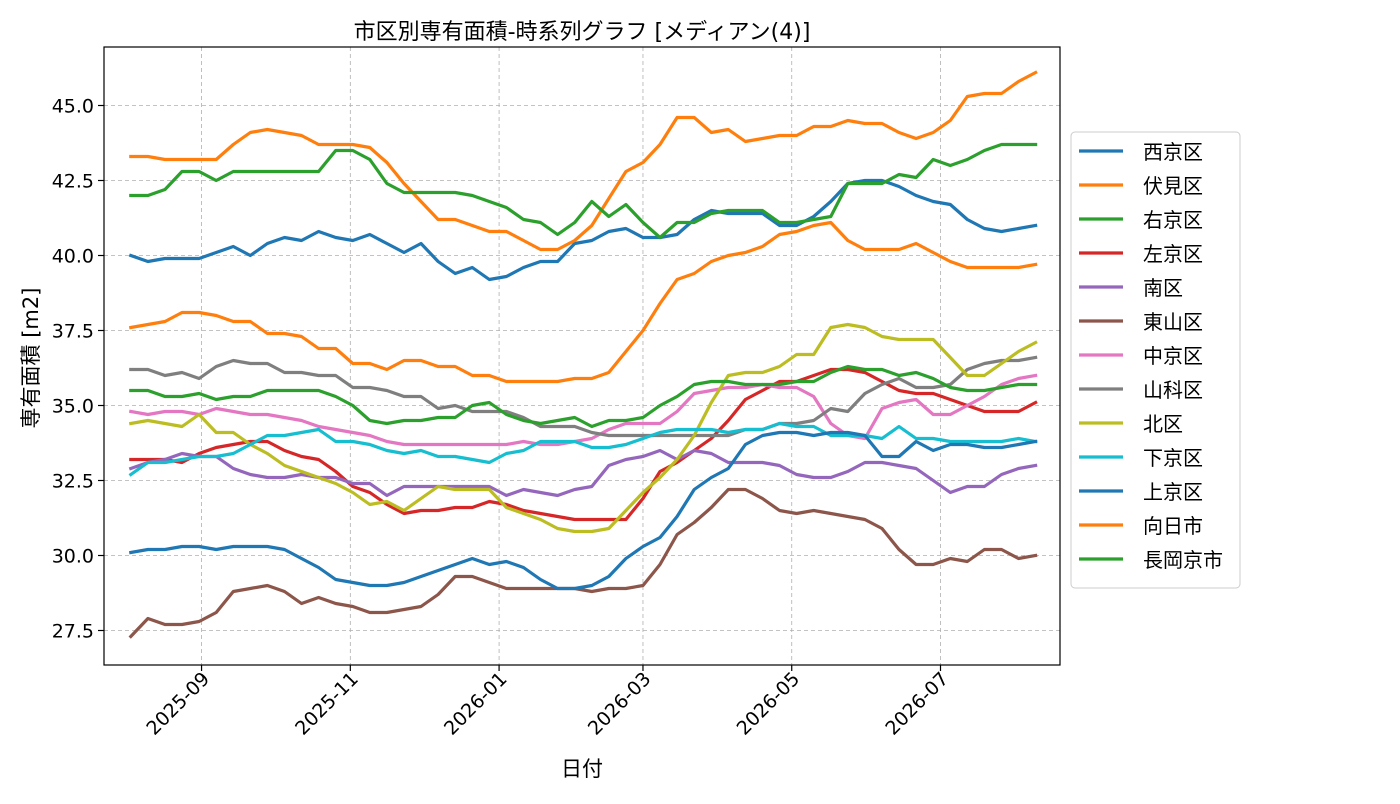 This screenshot has width=1400, height=804. Describe the element at coordinates (1183, 560) in the screenshot. I see `legend-label: 長岡京市` at that location.